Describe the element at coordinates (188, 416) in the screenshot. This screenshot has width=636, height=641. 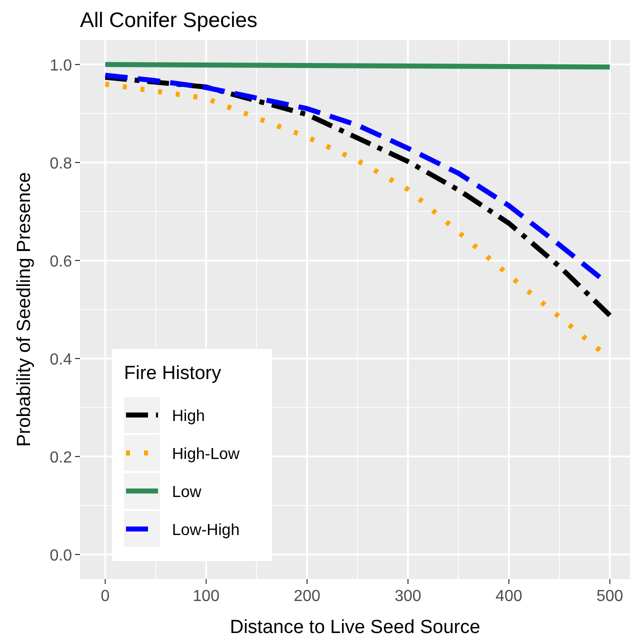
I see `legend-label: High` at that location.